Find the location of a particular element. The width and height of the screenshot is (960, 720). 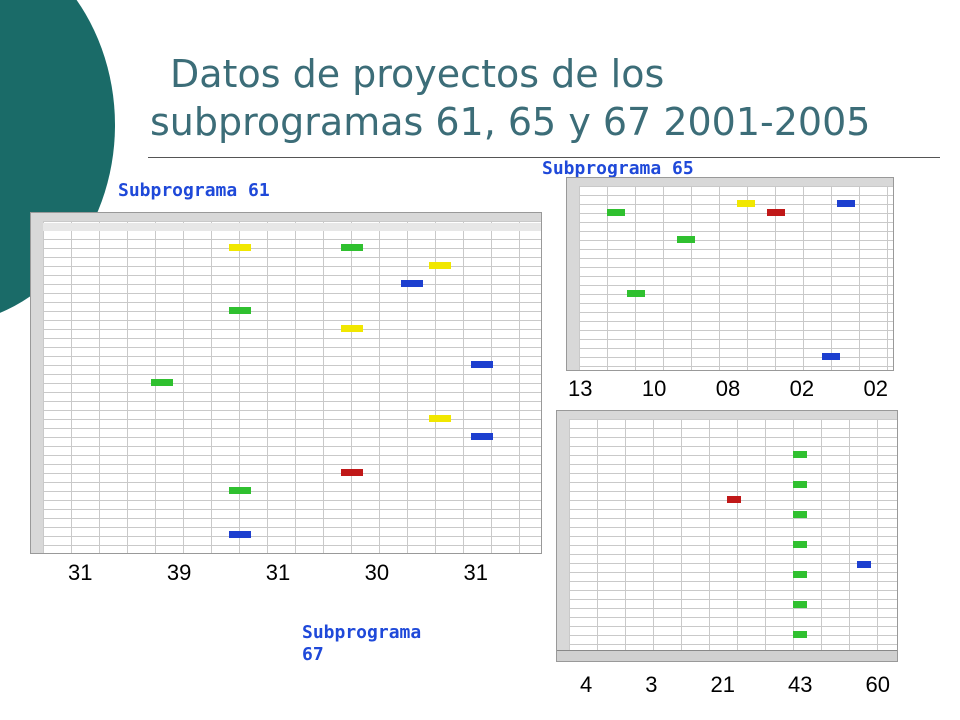

title-divider is located at coordinates (544, 157).